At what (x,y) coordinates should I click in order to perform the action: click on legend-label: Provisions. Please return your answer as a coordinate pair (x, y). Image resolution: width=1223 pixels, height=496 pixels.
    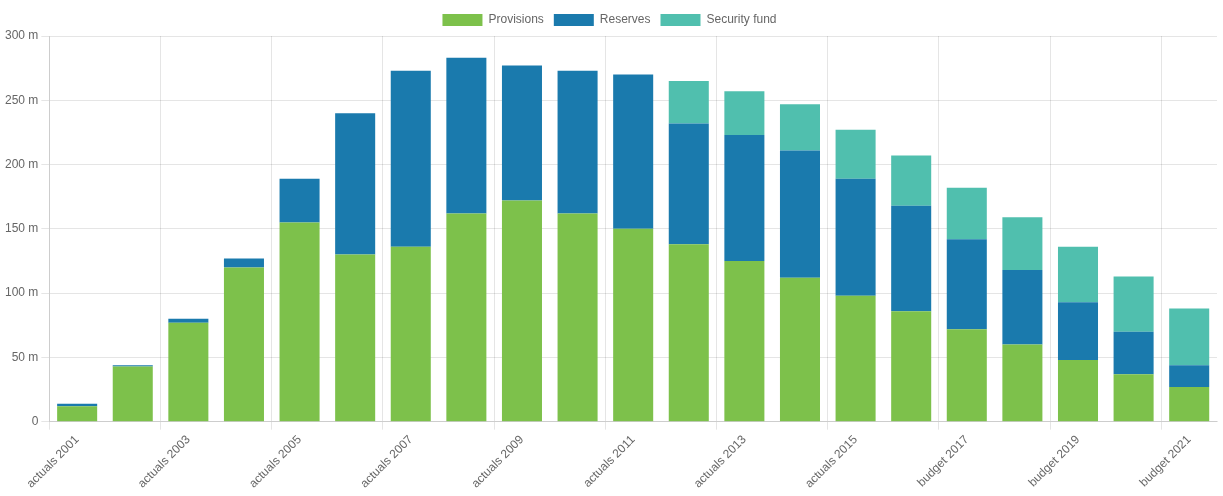
    Looking at the image, I should click on (516, 19).